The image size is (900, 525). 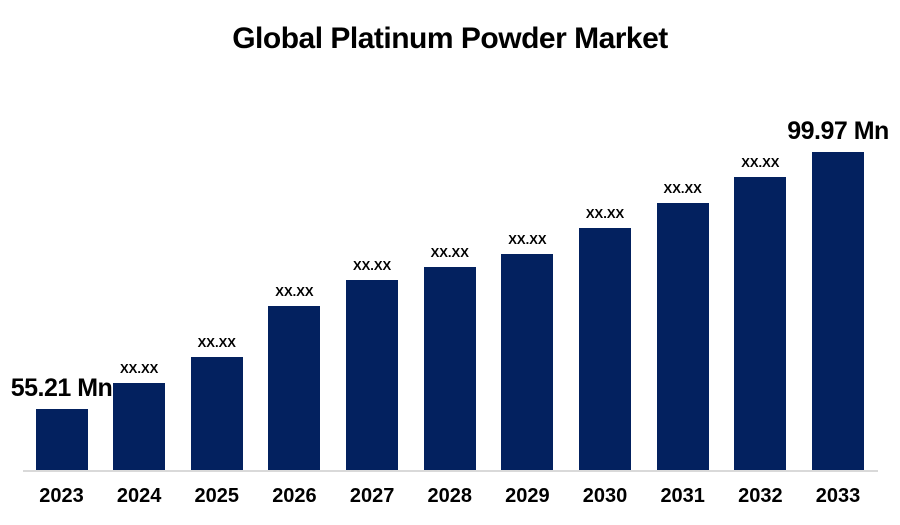 I want to click on bar-2024, so click(x=139, y=426).